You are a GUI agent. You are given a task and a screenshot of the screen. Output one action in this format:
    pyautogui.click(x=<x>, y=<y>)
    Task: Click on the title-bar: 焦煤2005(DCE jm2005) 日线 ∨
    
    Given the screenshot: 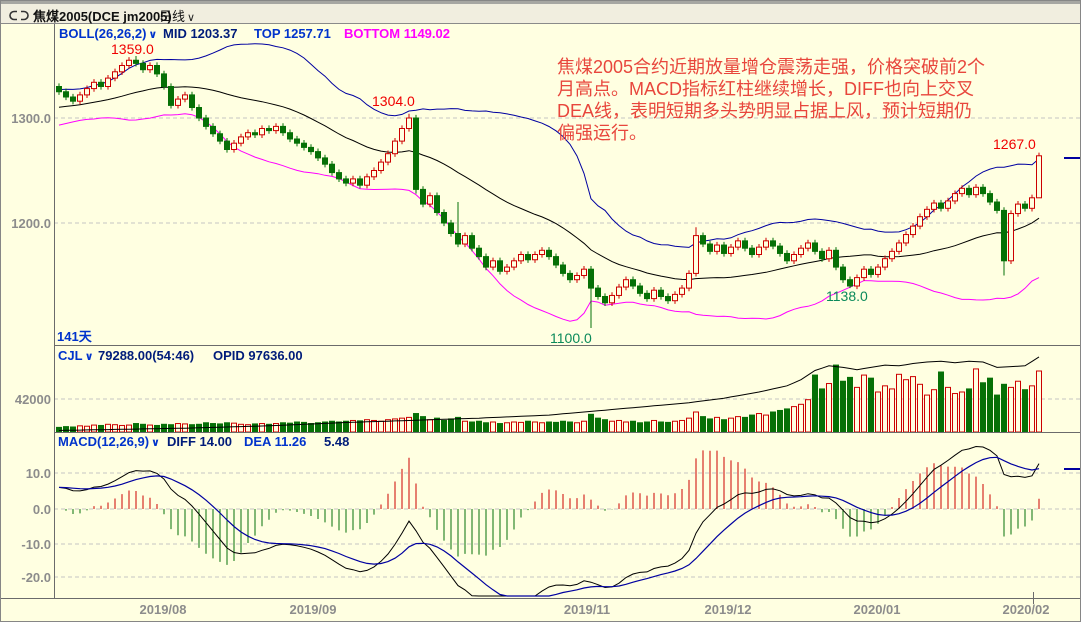 What is the action you would take?
    pyautogui.click(x=540, y=12)
    